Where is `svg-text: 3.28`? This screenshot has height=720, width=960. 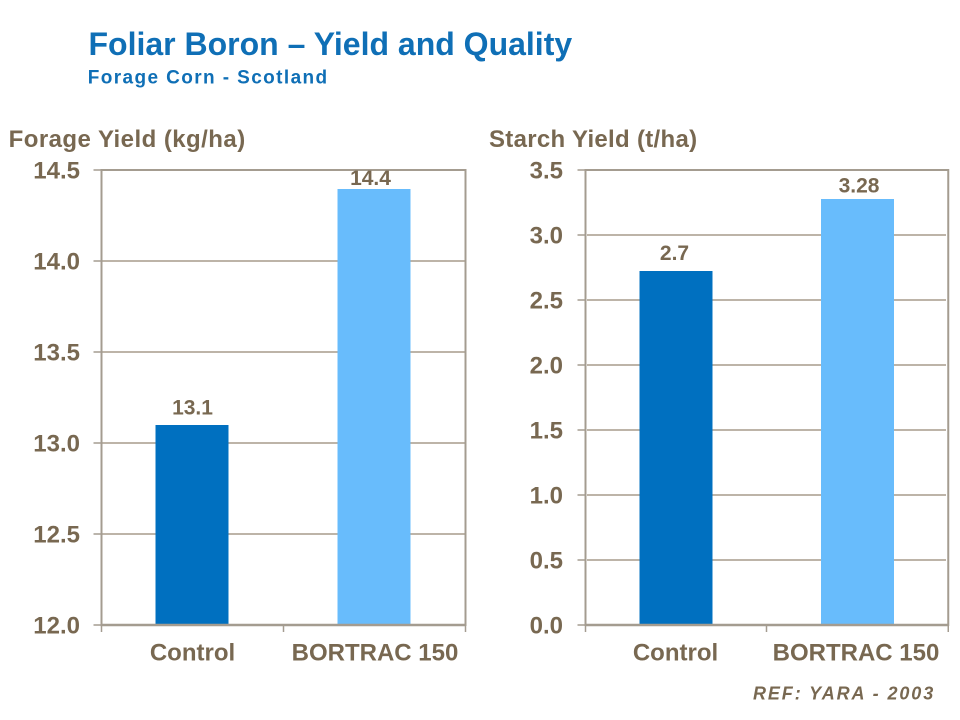
svg-text: 3.28 is located at coordinates (859, 186).